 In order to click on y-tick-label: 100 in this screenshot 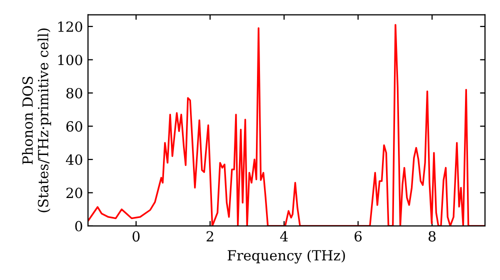, I will do `click(70, 60)`.